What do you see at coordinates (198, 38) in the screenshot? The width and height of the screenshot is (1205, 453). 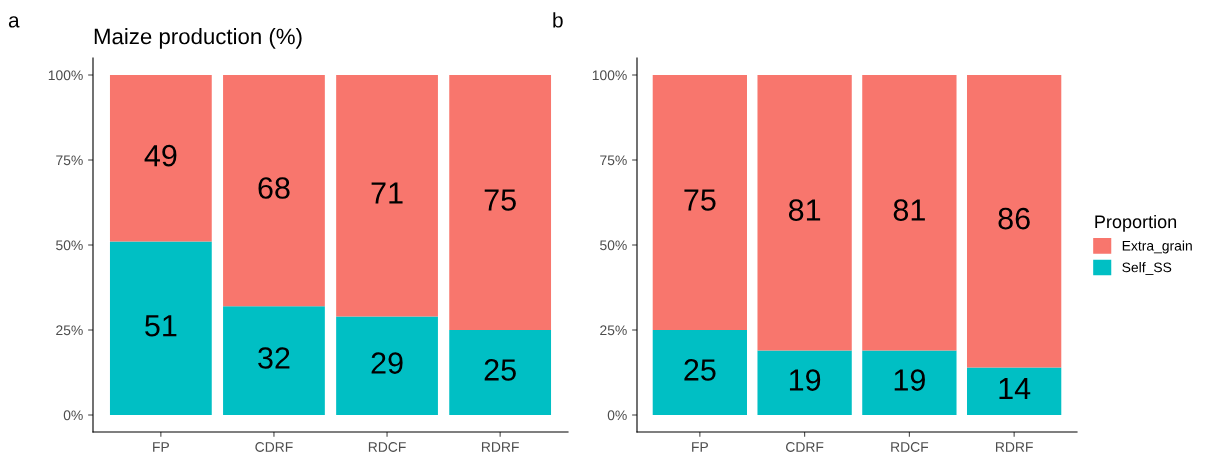 I see `chart-title: Maize production (%)` at bounding box center [198, 38].